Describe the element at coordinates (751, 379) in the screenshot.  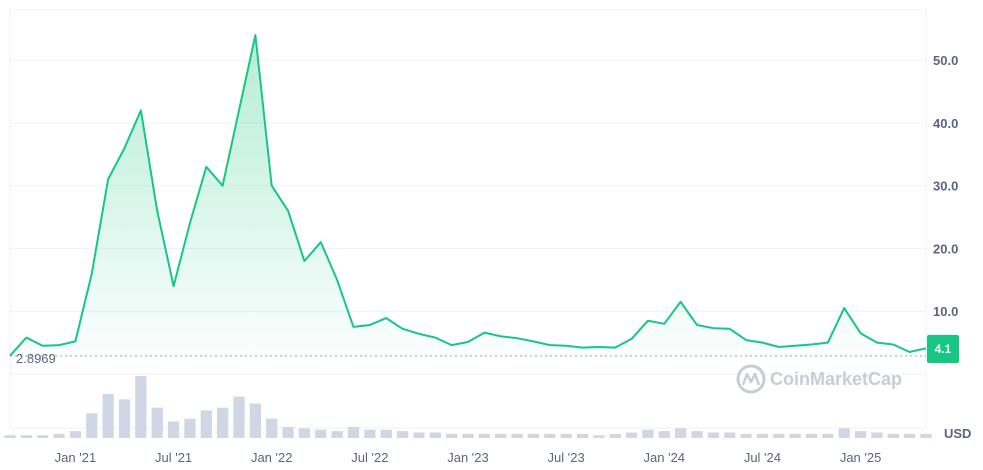
I see `coinmarketcap-logo-icon` at that location.